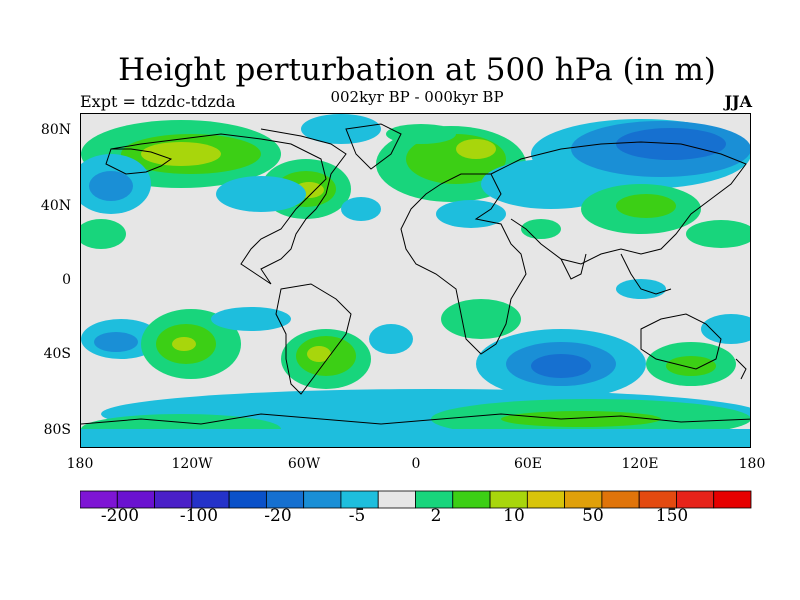 Image resolution: width=800 pixels, height=600 pixels. I want to click on lon-label-180e: 180, so click(752, 464).